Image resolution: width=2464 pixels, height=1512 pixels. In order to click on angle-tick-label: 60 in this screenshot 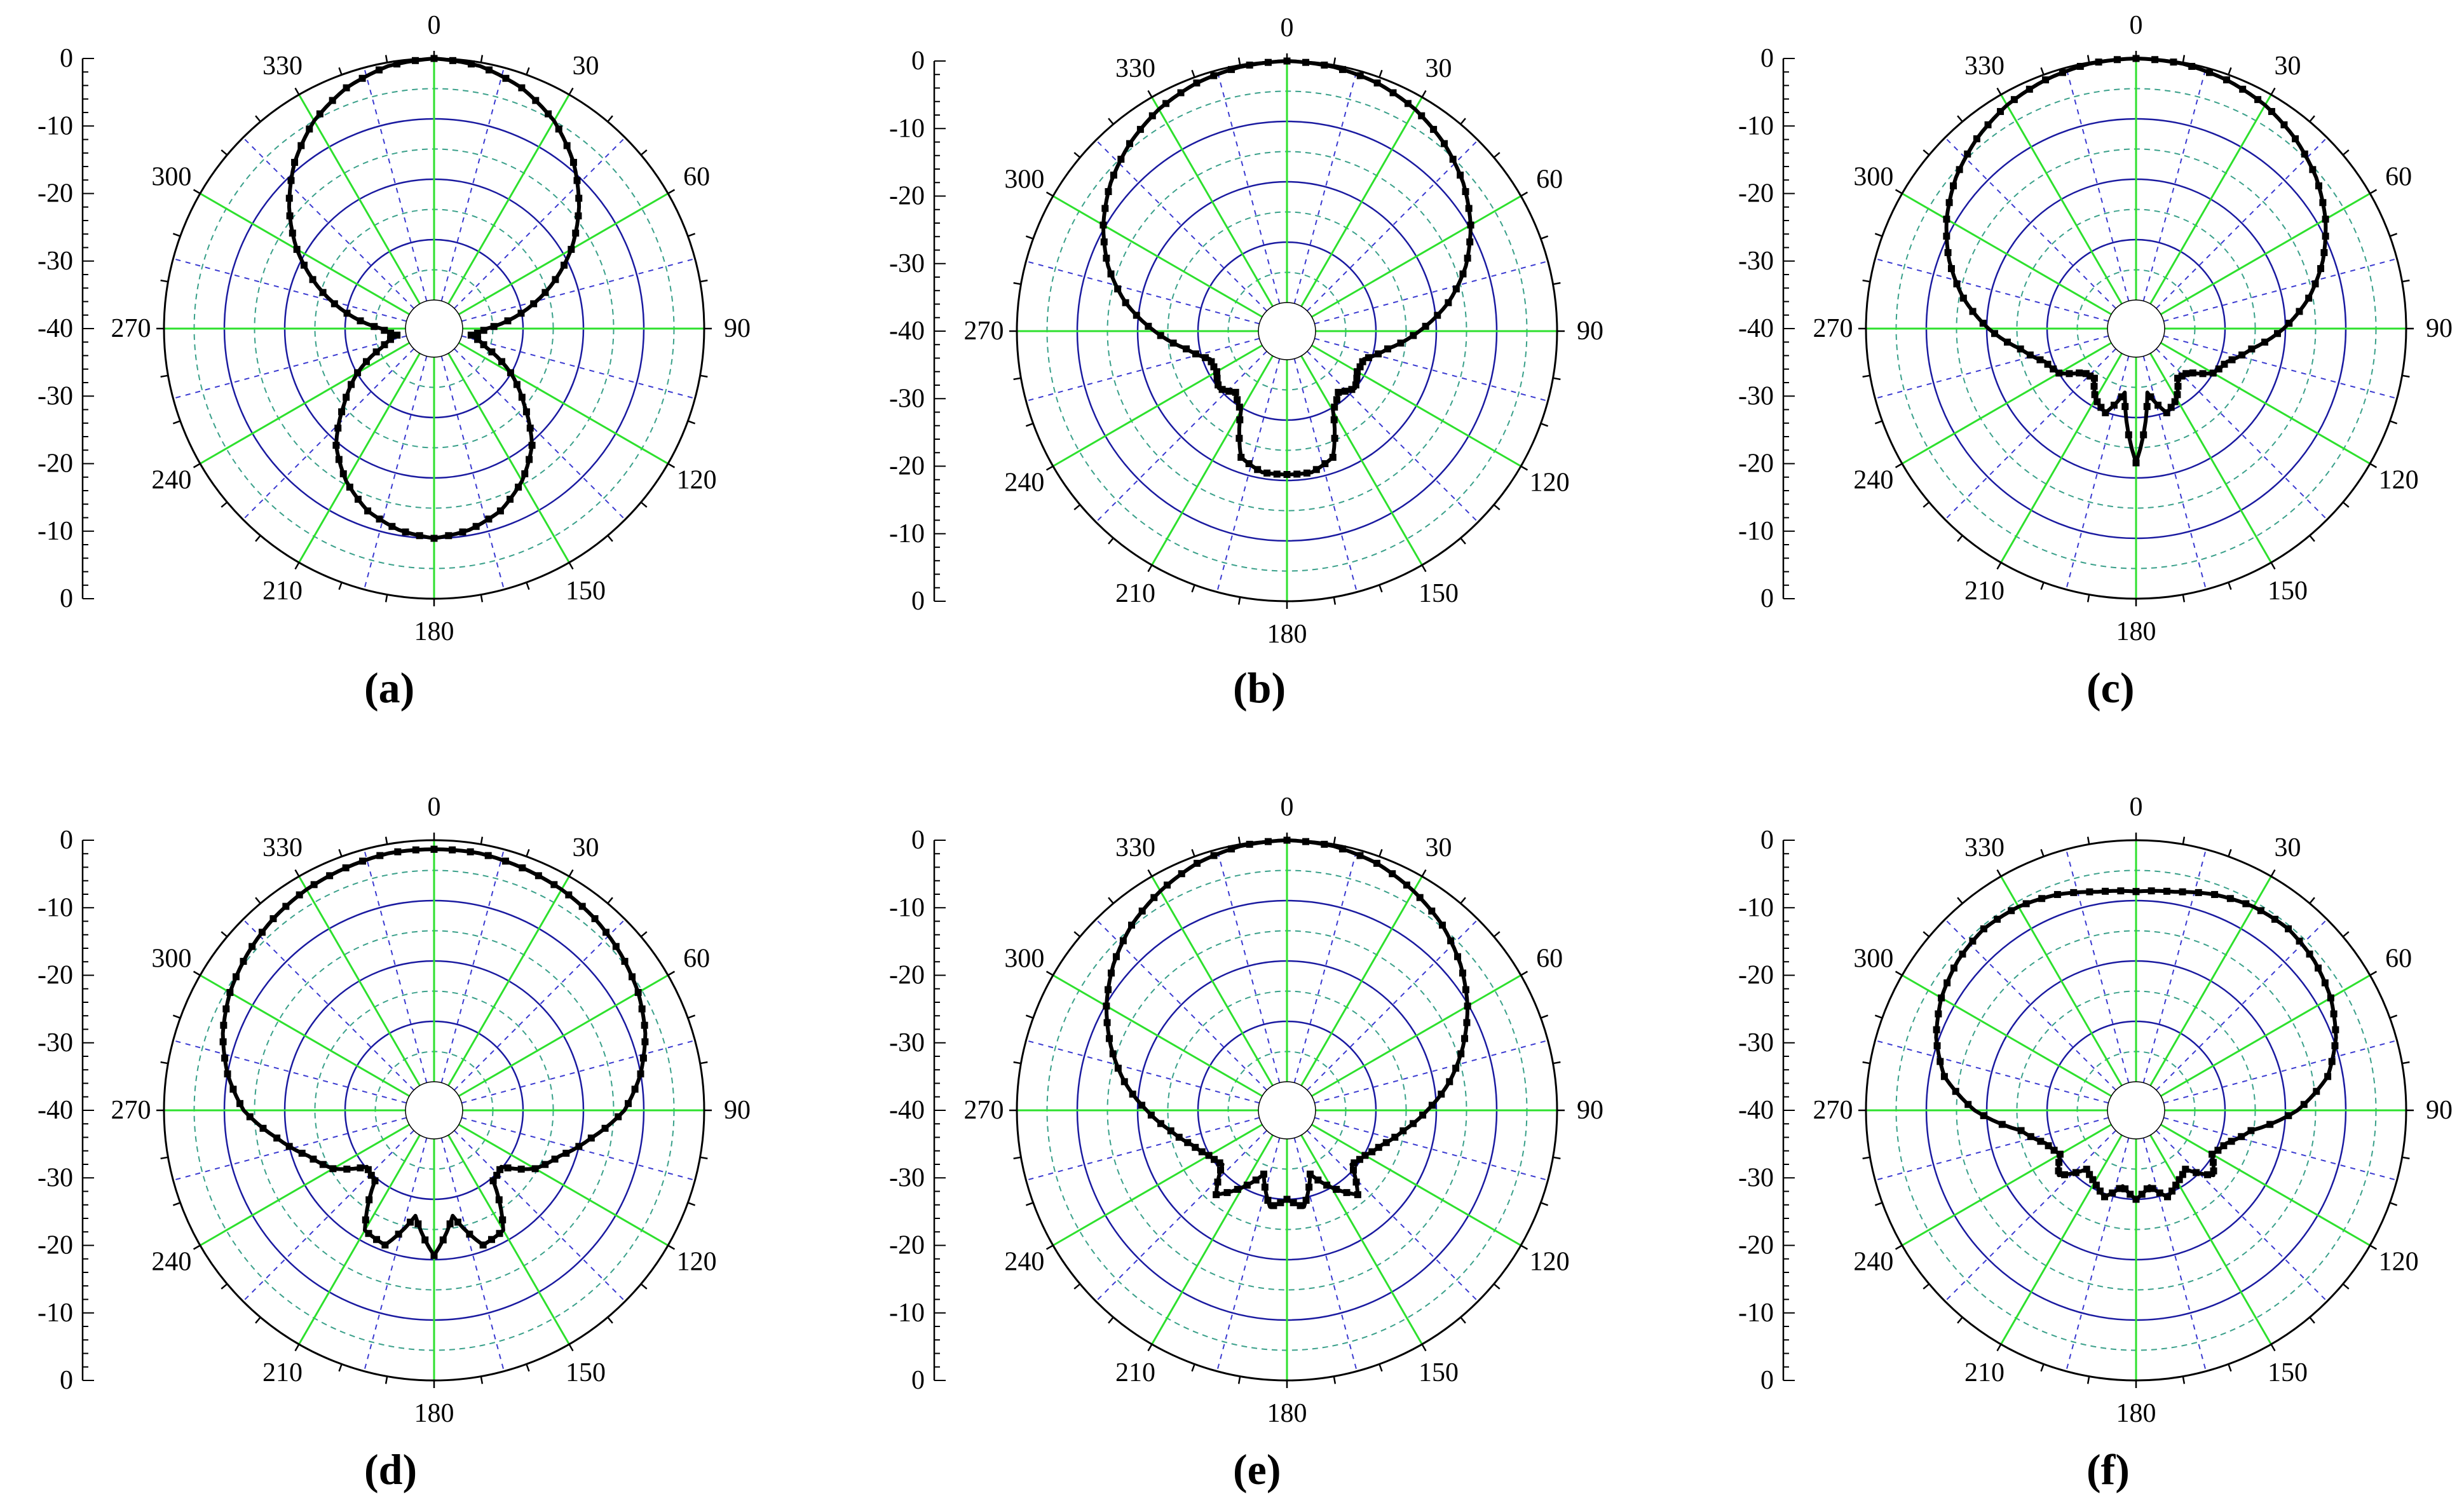, I will do `click(1549, 959)`.